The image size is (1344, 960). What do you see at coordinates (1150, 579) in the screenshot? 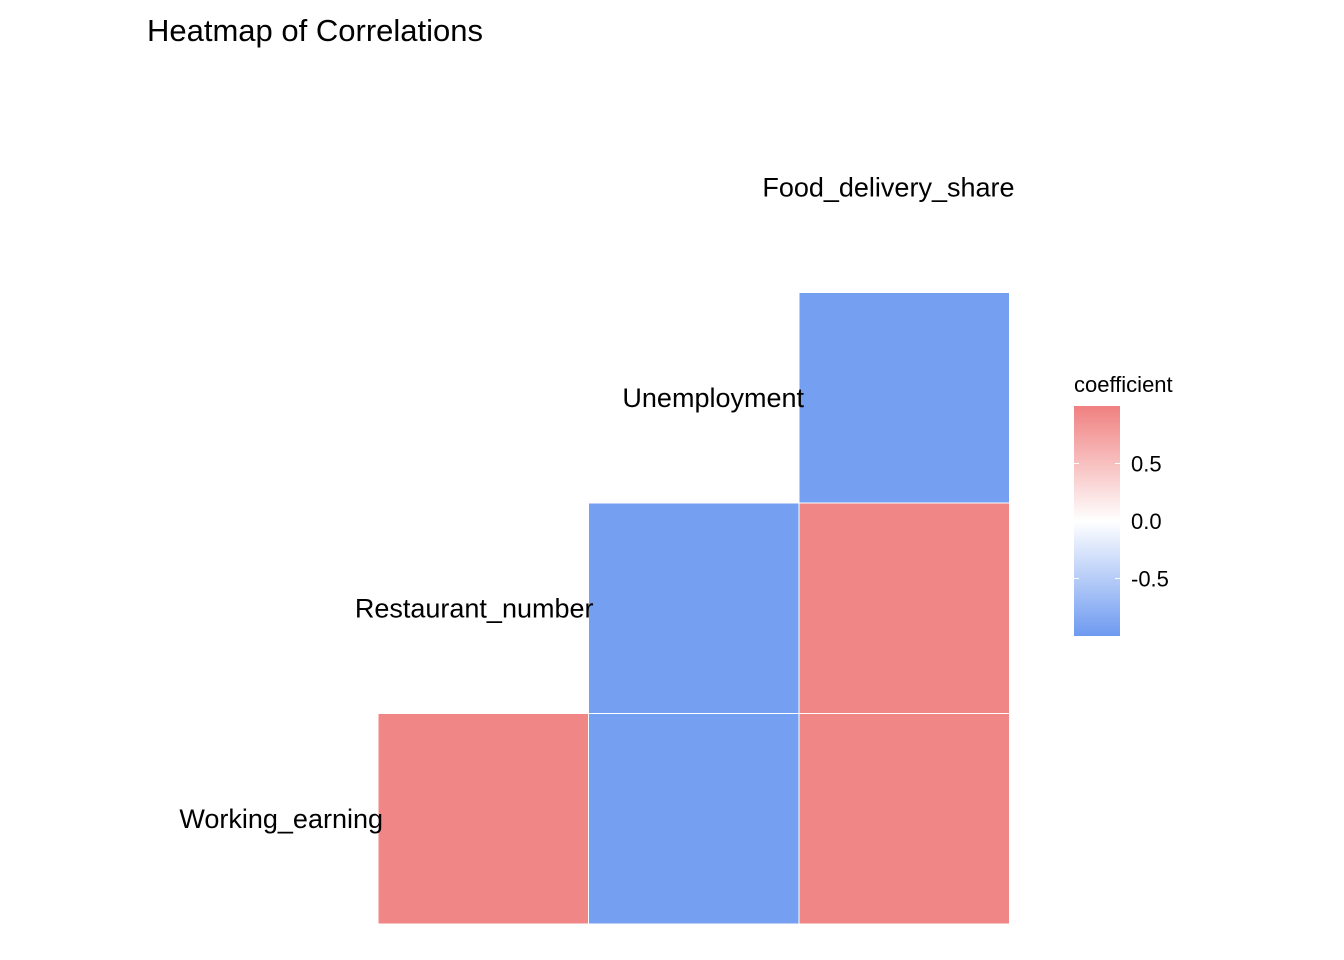
I see `legend-tick-label: -0.5` at bounding box center [1150, 579].